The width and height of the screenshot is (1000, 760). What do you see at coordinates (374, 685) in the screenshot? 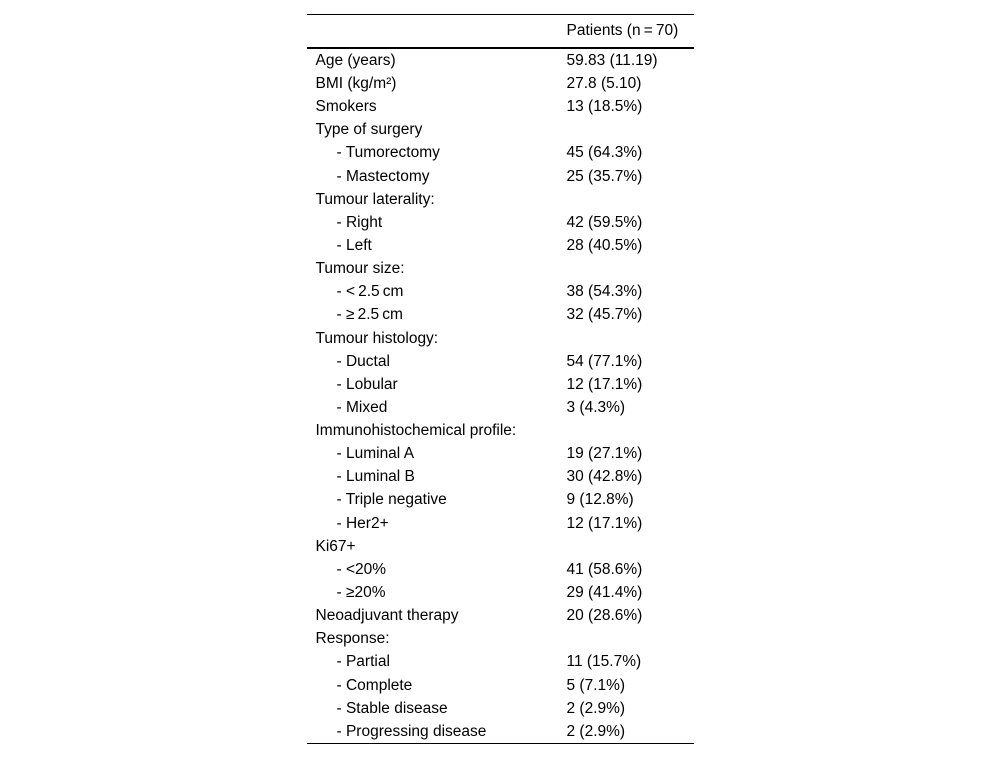
I see `row-label: - Complete` at bounding box center [374, 685].